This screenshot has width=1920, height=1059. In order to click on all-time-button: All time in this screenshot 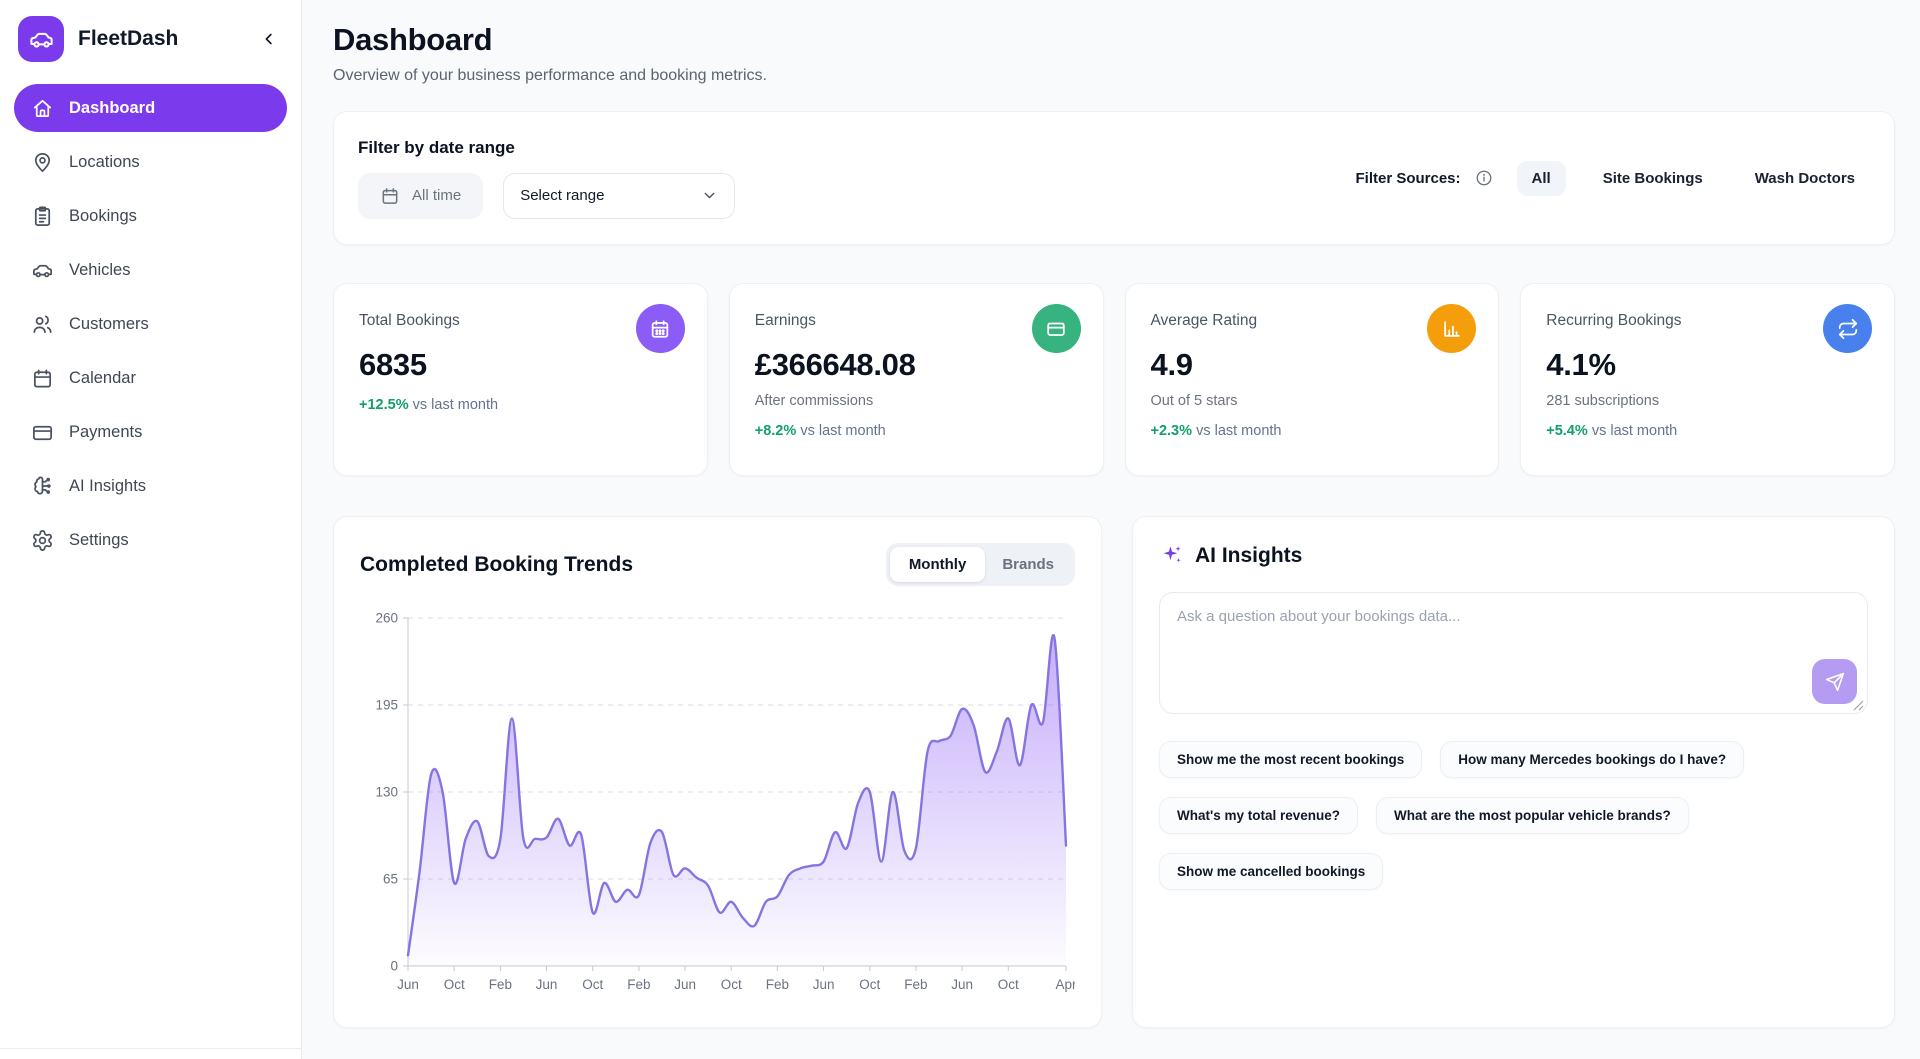, I will do `click(421, 195)`.